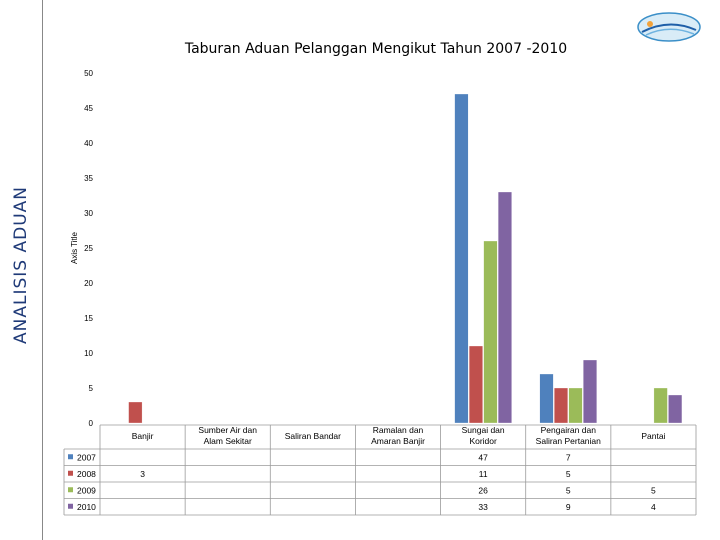 The image size is (720, 540). What do you see at coordinates (568, 507) in the screenshot?
I see `table-value: 9` at bounding box center [568, 507].